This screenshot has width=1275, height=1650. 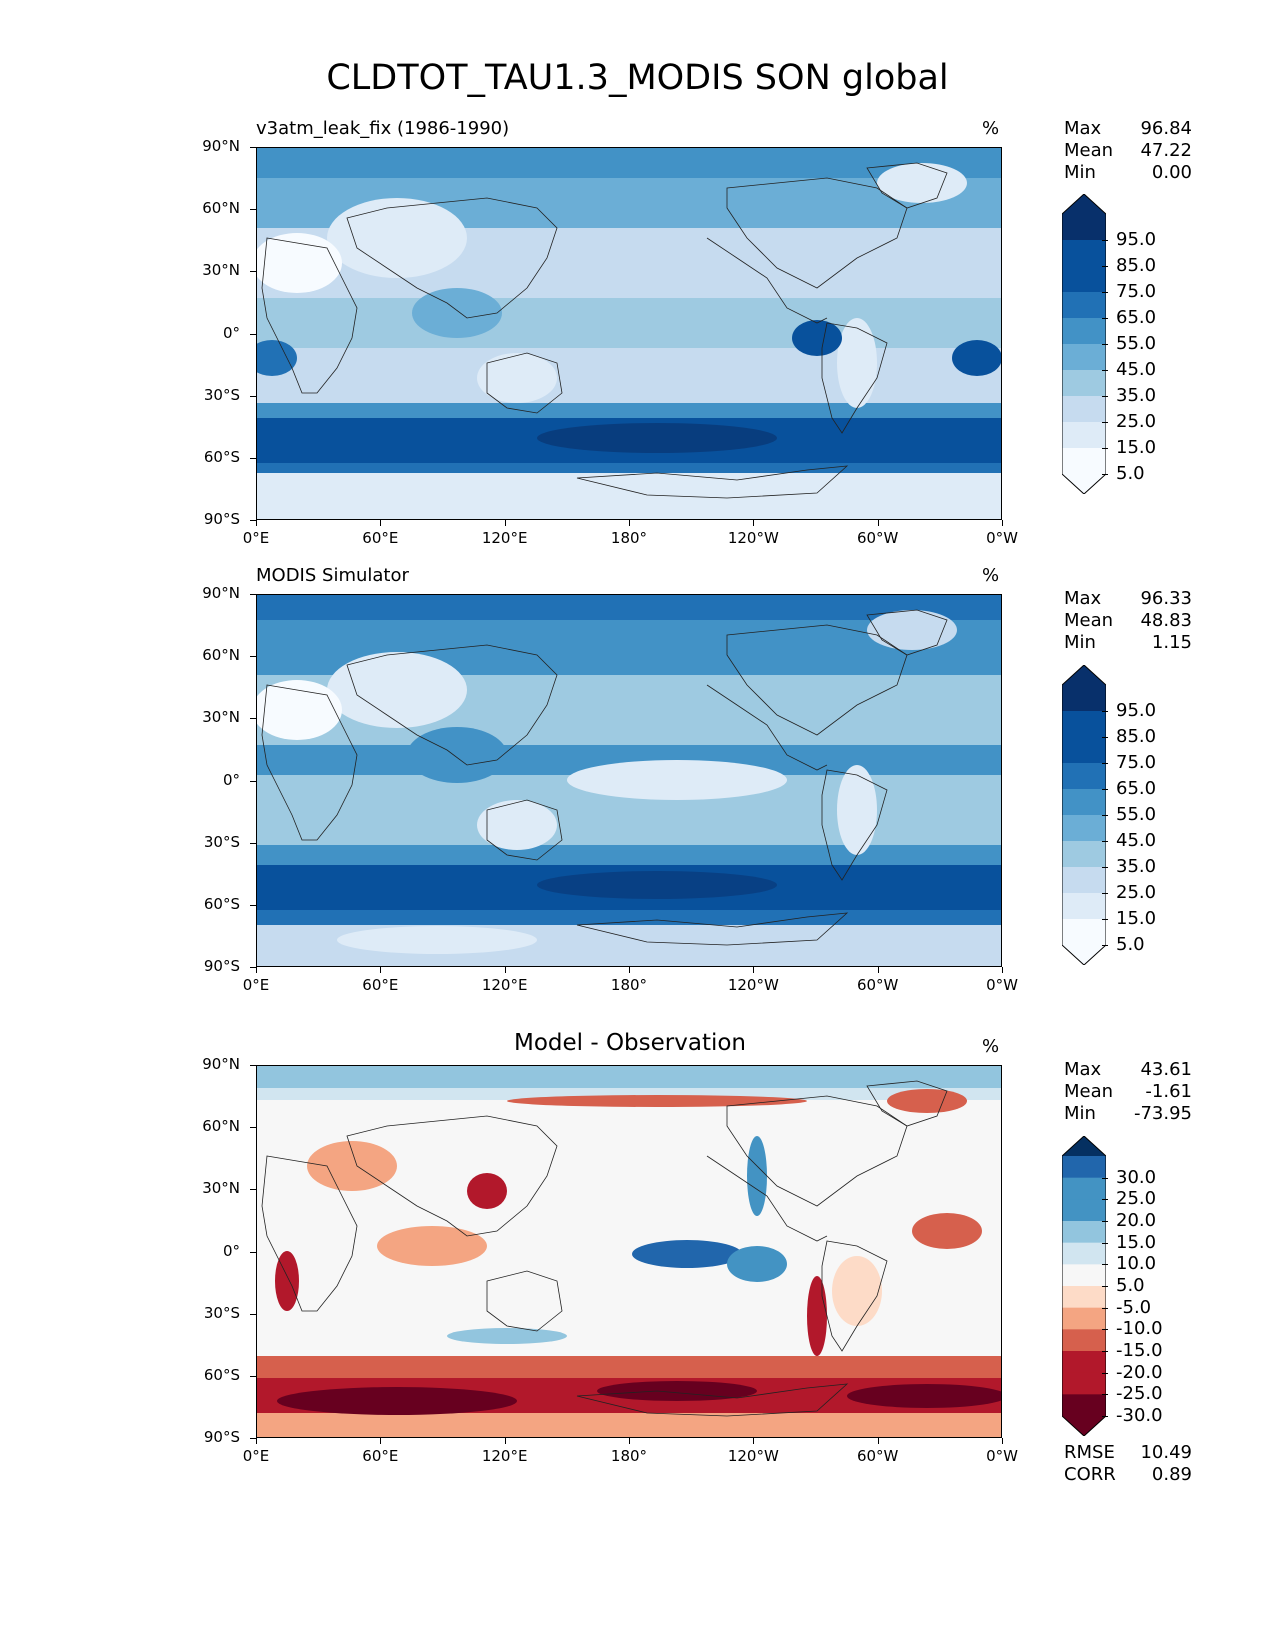 I want to click on stats-model: Max 96.84 Mean 47.22 Min 0.00, so click(x=1128, y=151).